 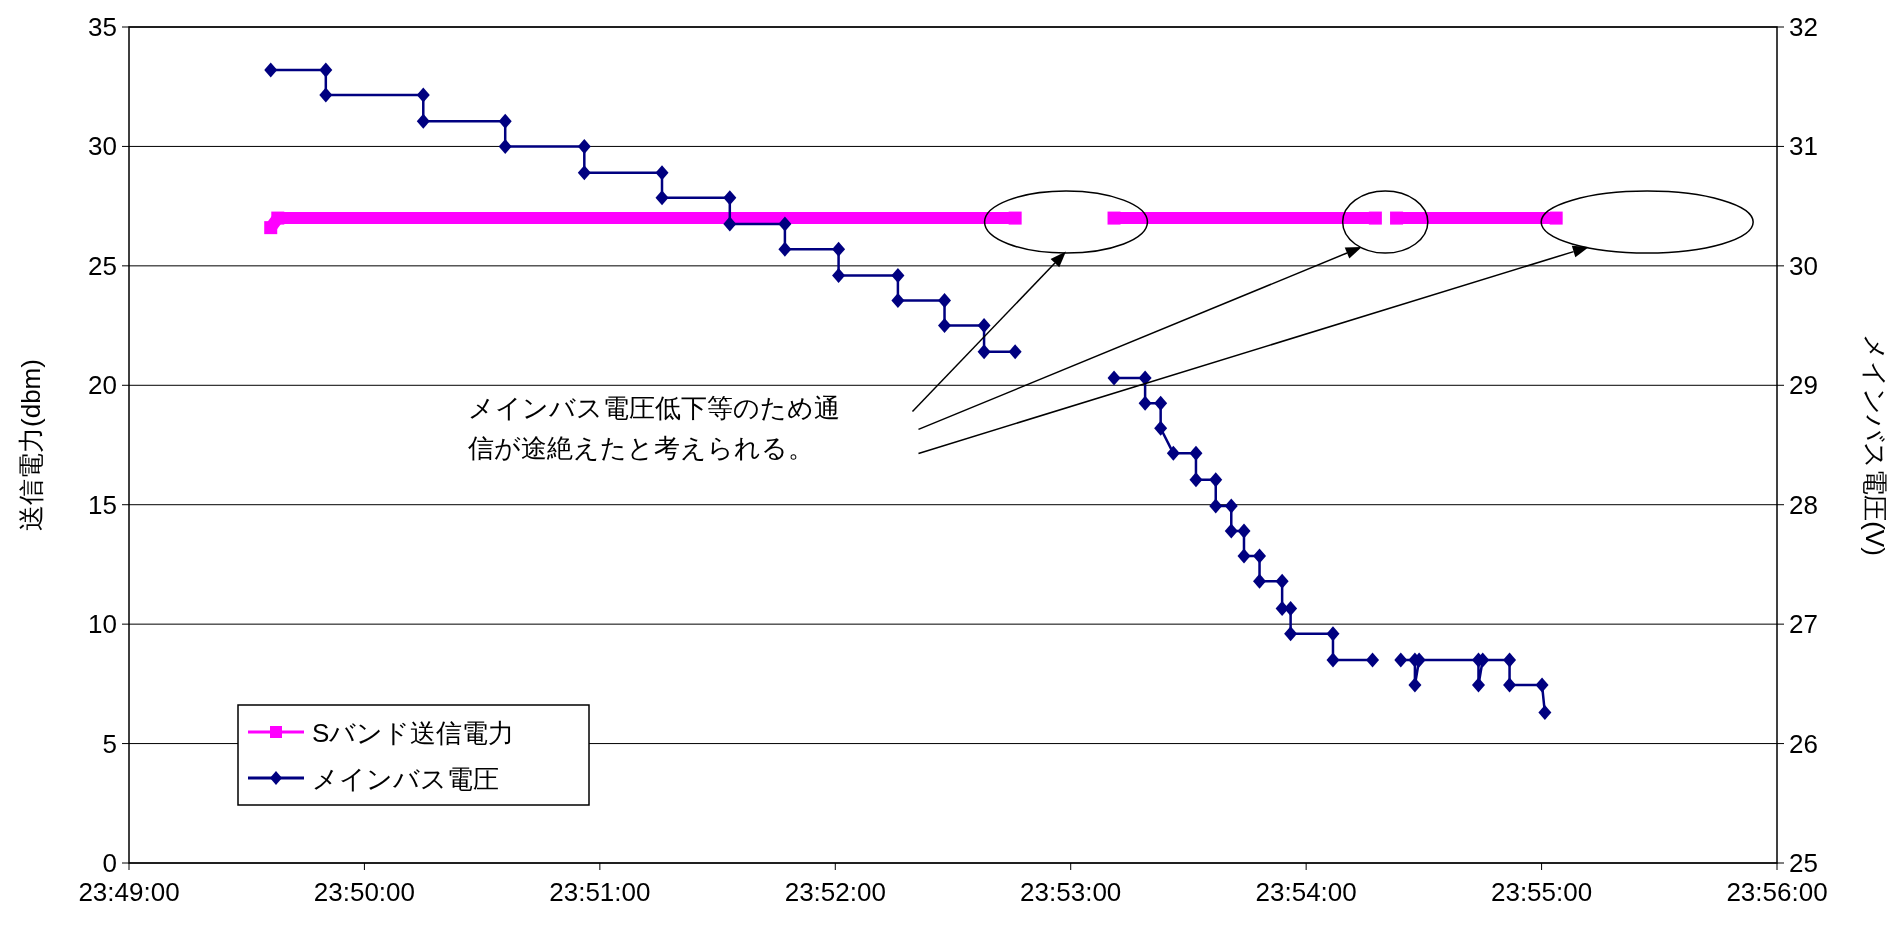 I want to click on x-tick-label: 23:50:00, so click(x=364, y=892).